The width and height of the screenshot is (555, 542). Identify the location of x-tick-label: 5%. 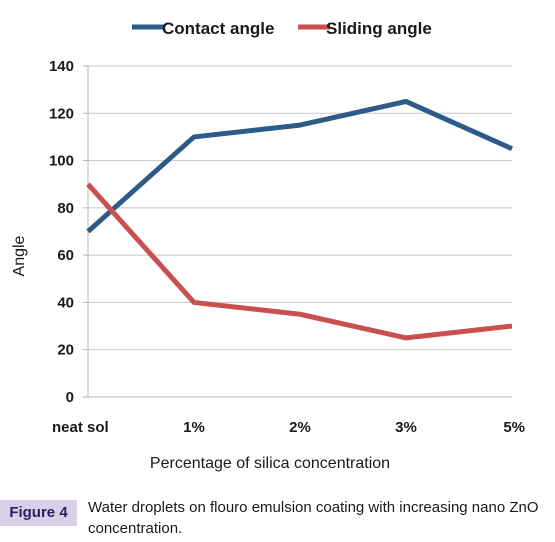
(514, 427).